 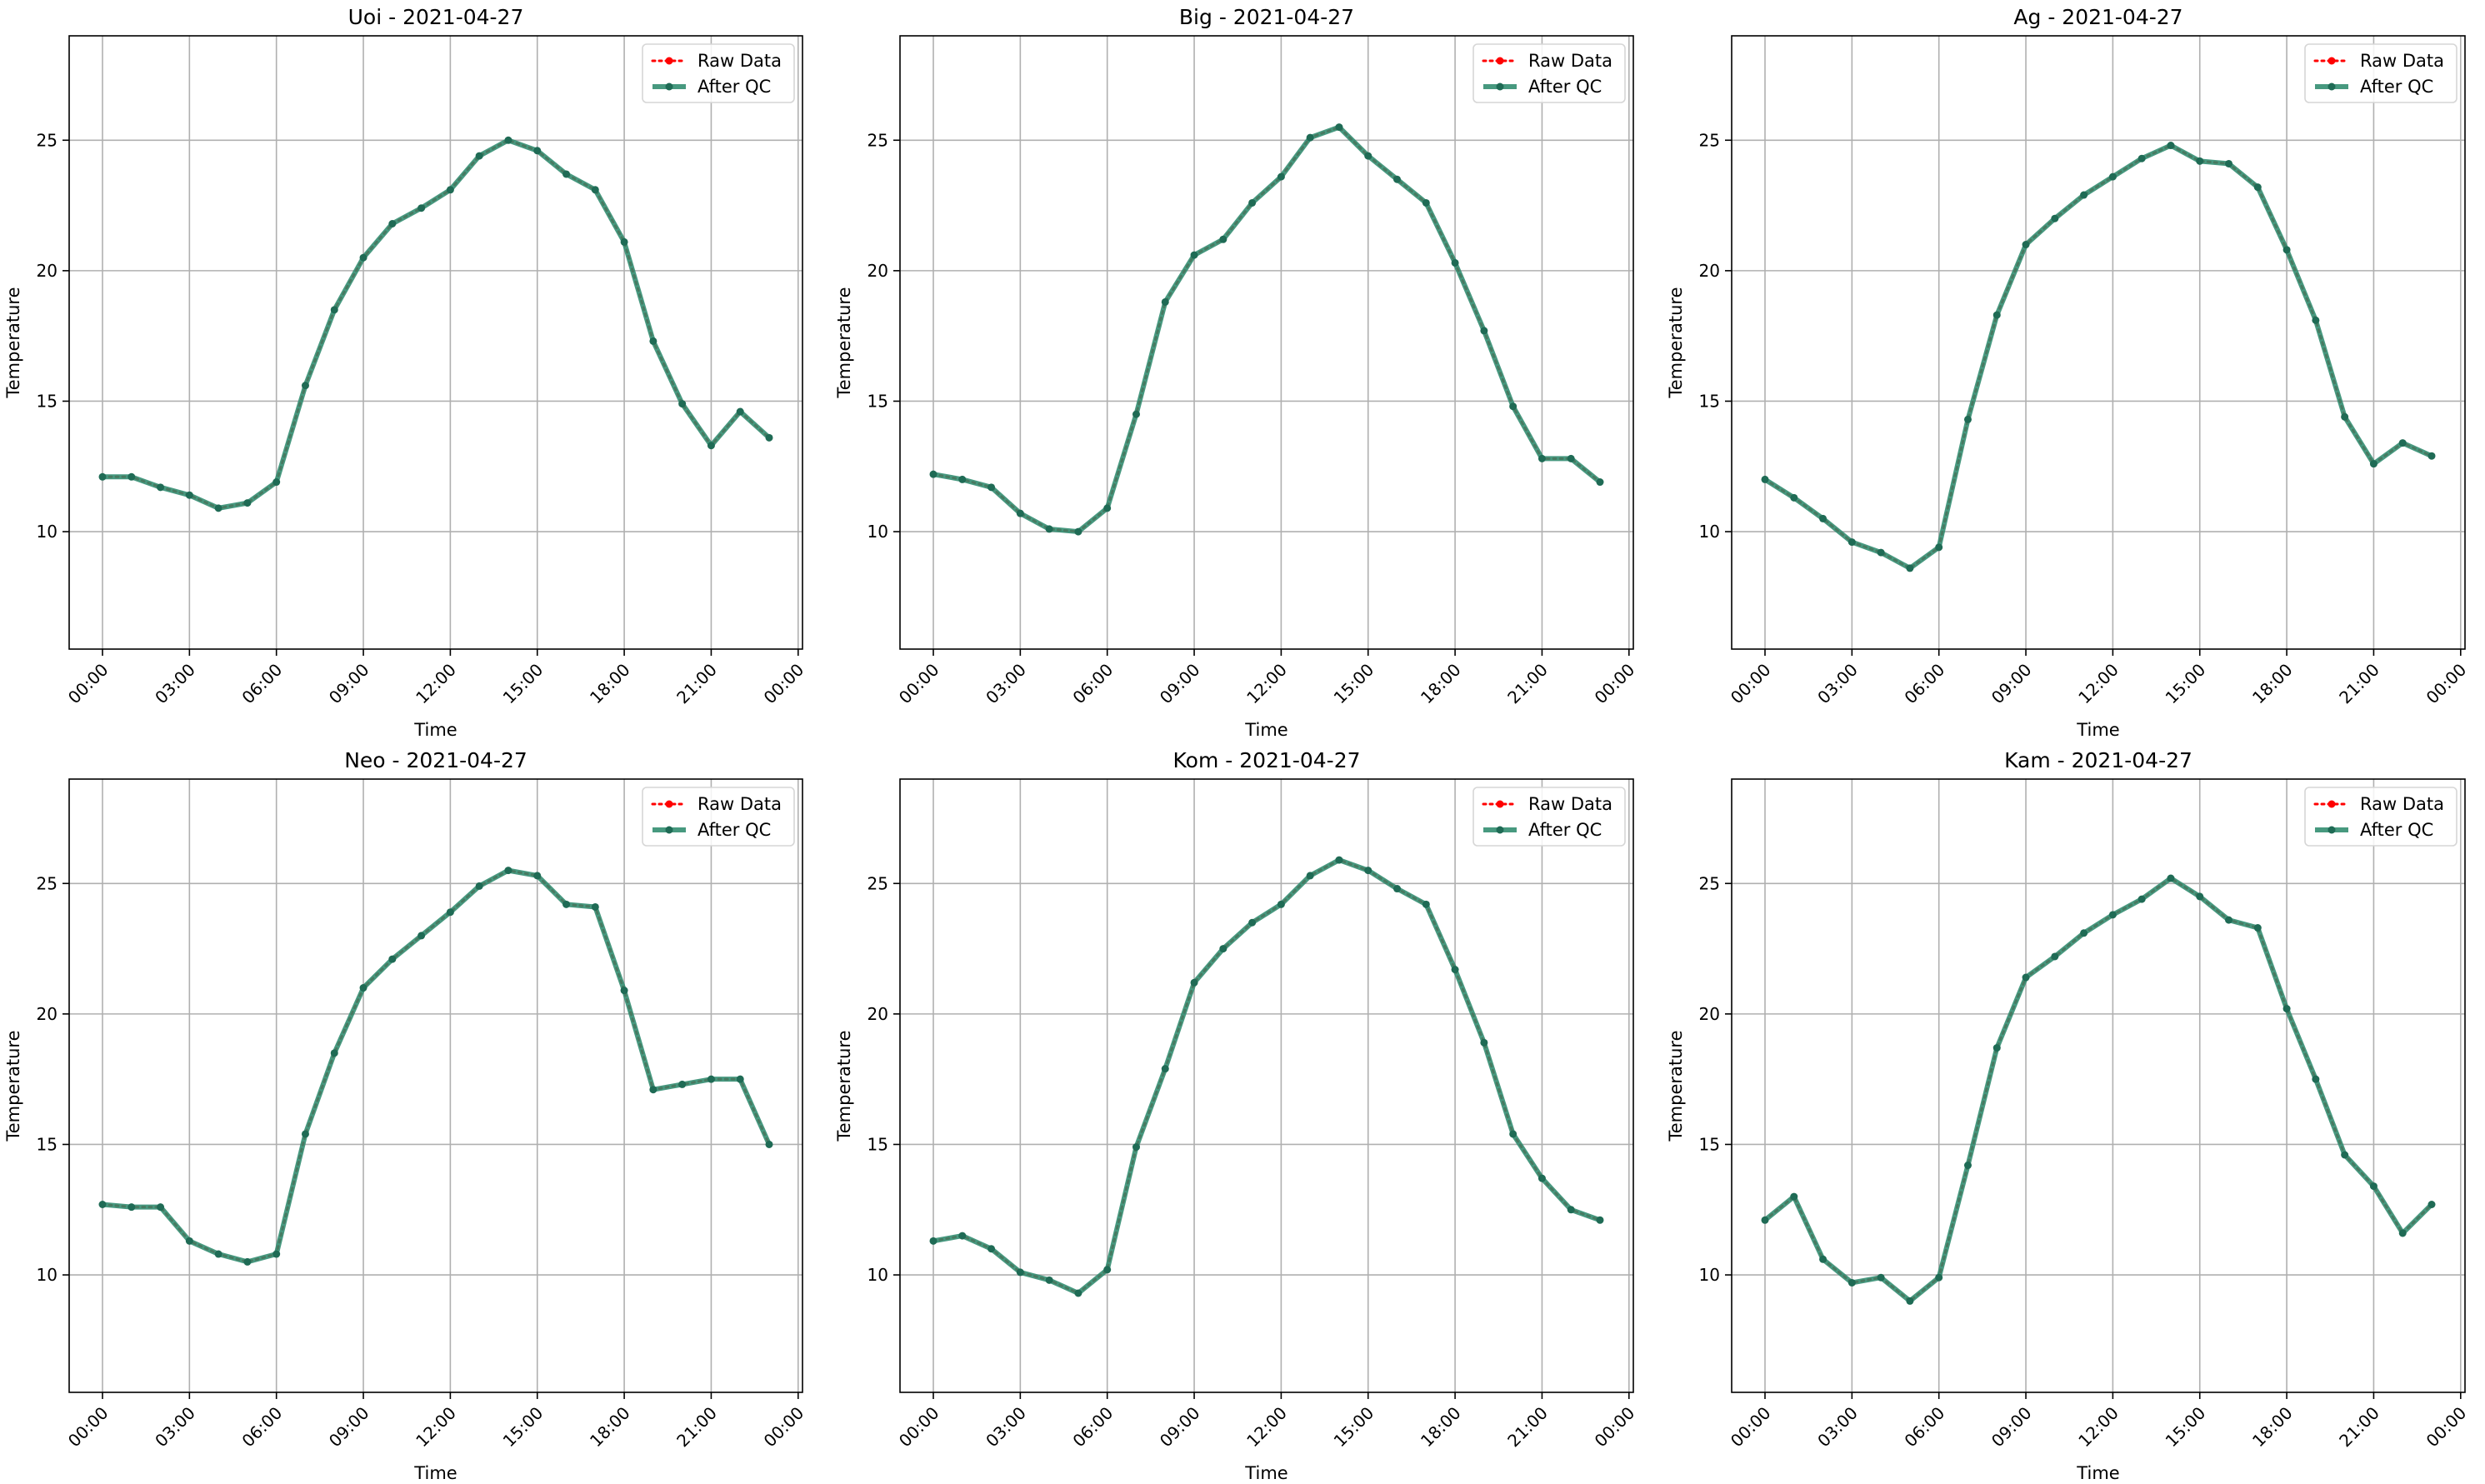 I want to click on y-axis-label: Temperature, so click(x=13, y=1086).